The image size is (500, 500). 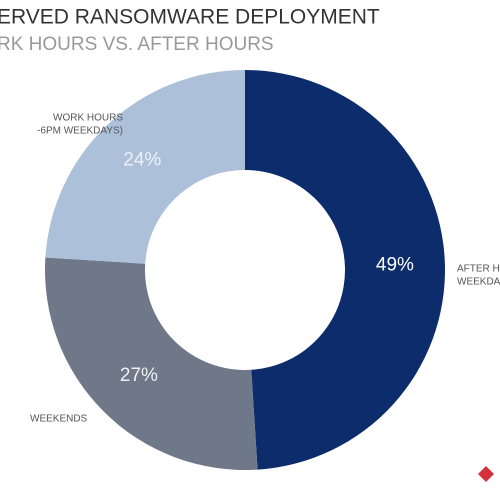 I want to click on category-label: -6PM WEEKDAYS), so click(x=80, y=131).